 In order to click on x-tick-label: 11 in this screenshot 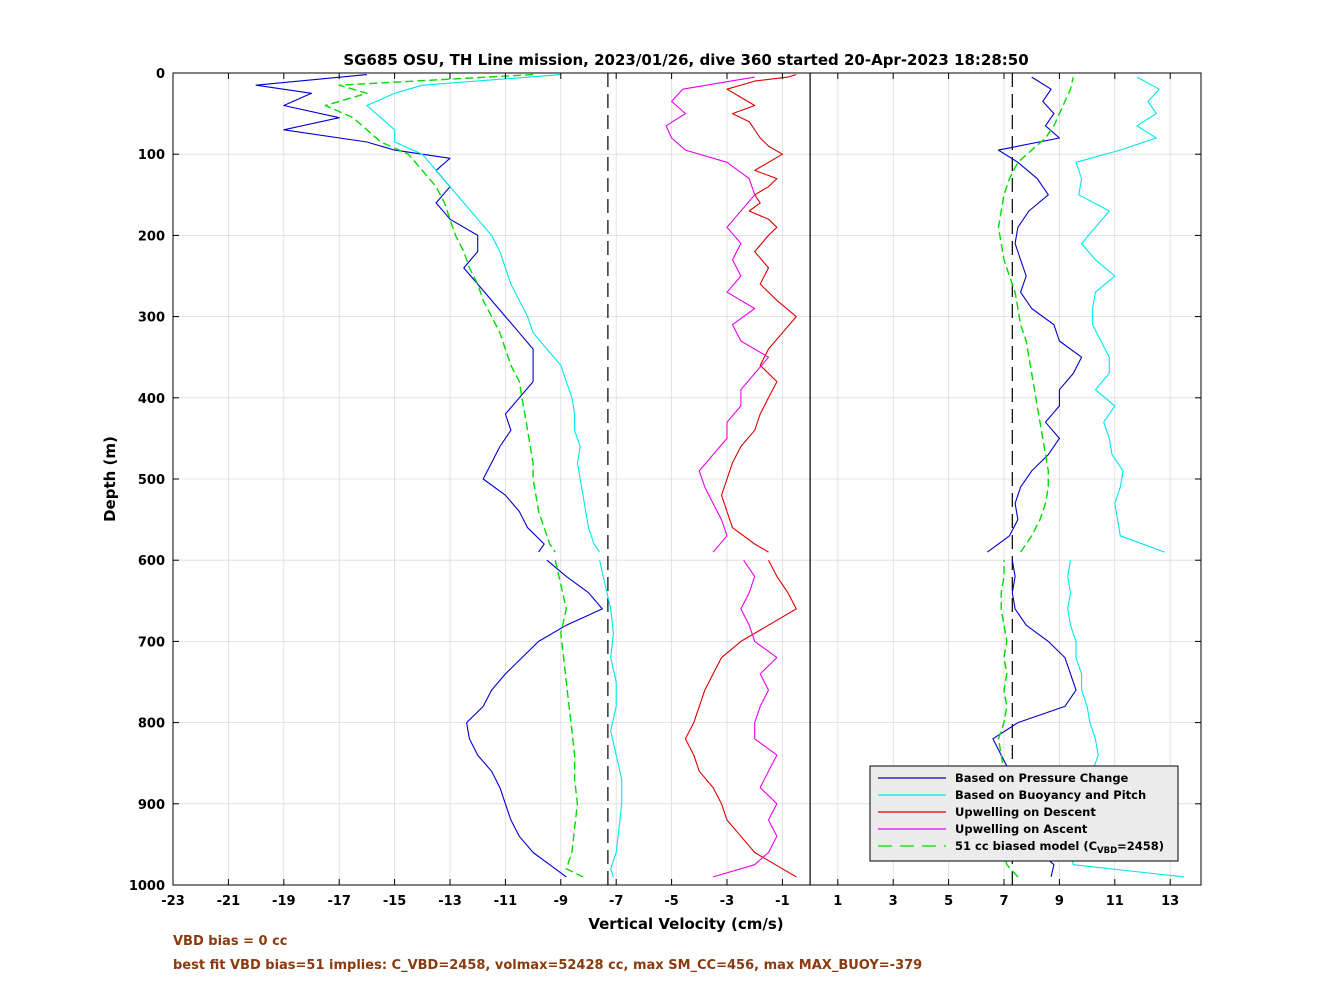, I will do `click(1115, 901)`.